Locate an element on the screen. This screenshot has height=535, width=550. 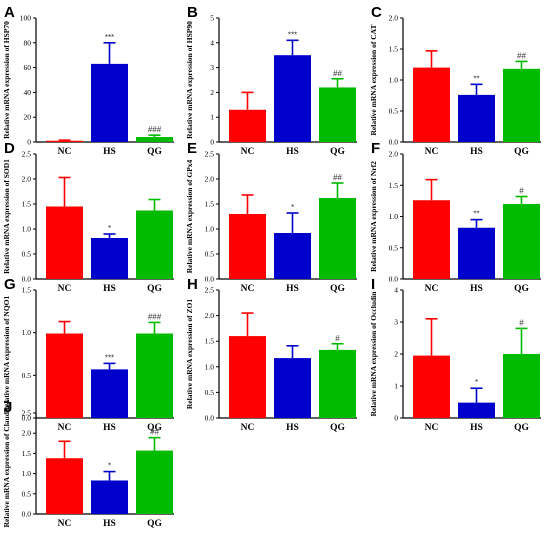
y-axis-label-d: Relative mRNA expression of SOD1 is located at coordinates (6, 216).